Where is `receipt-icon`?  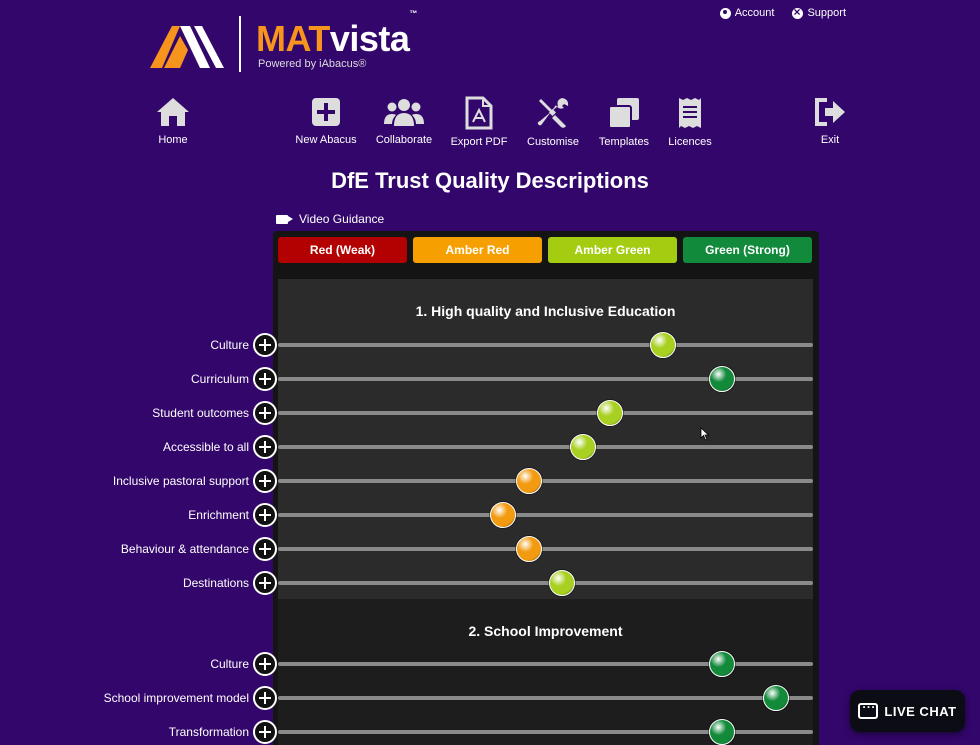 receipt-icon is located at coordinates (690, 113).